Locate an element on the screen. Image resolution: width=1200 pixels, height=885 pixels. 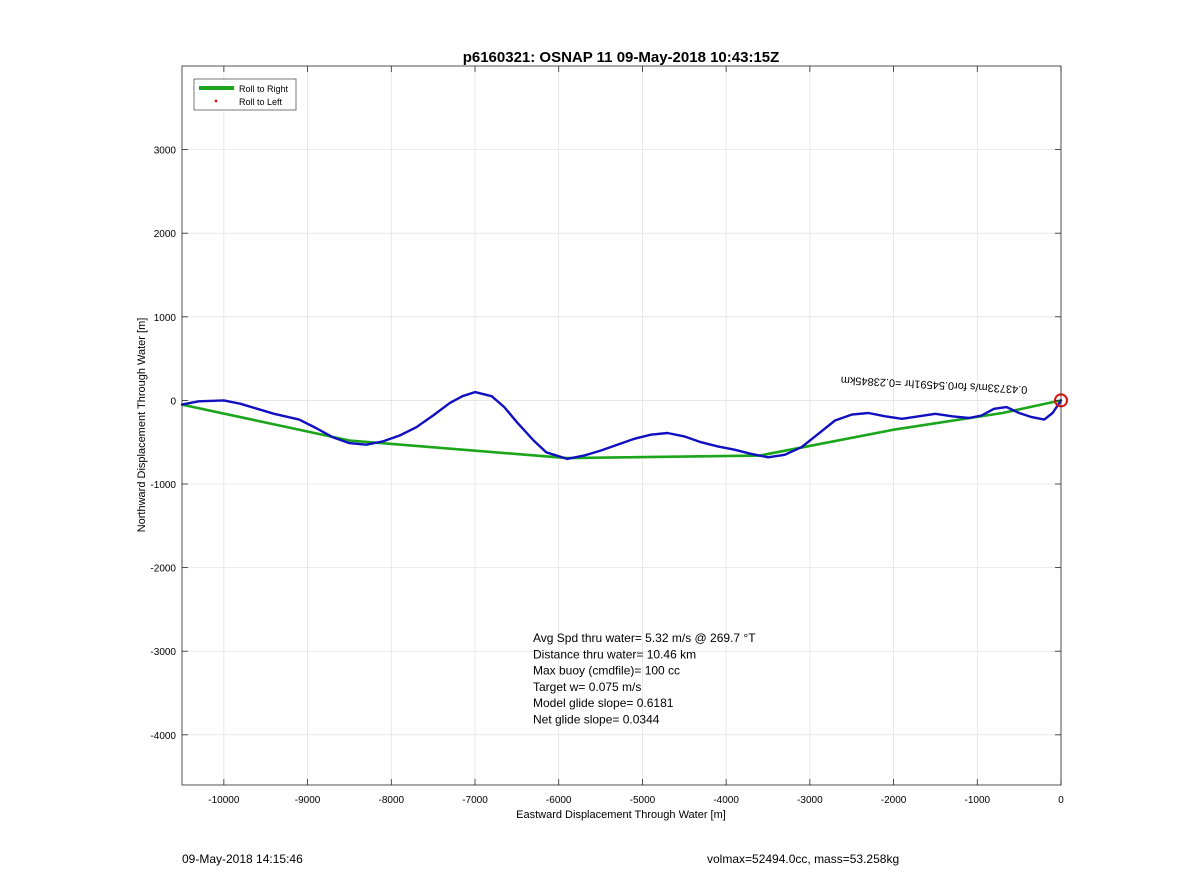
y-tick-label: 0 is located at coordinates (173, 401).